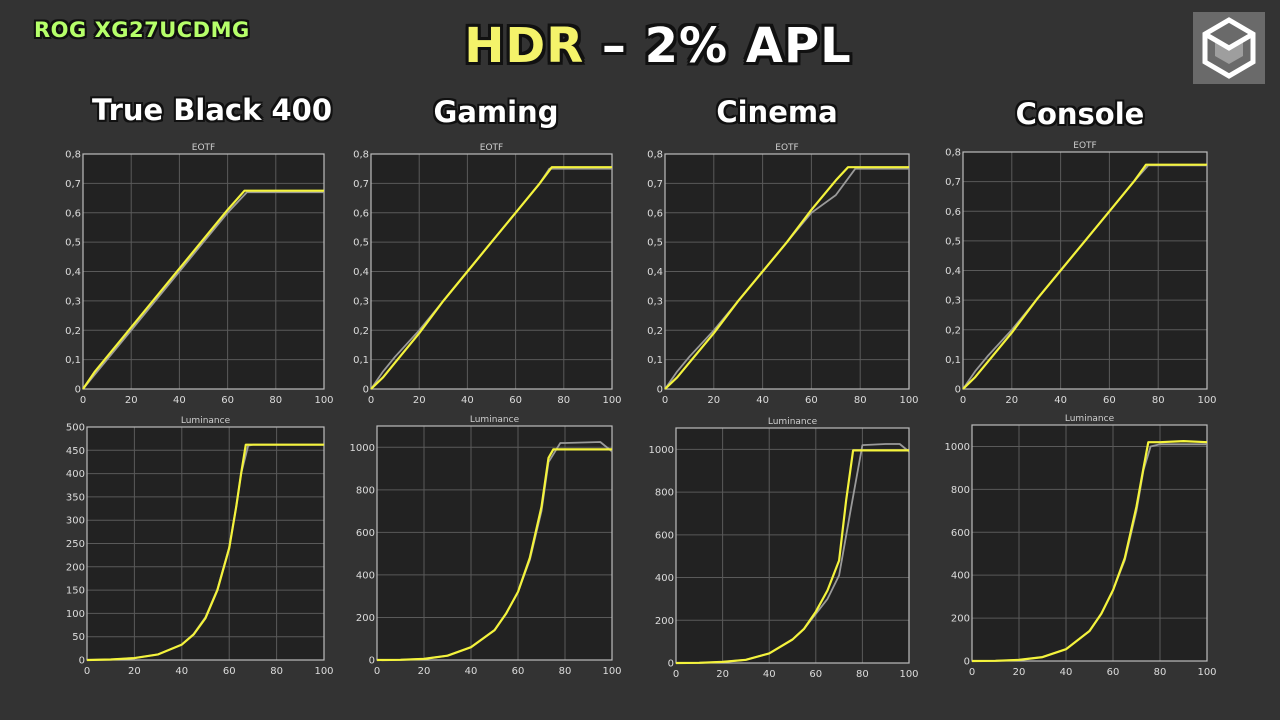 The width and height of the screenshot is (1280, 720). I want to click on chart-6-y-tick-label: 0, so click(372, 661).